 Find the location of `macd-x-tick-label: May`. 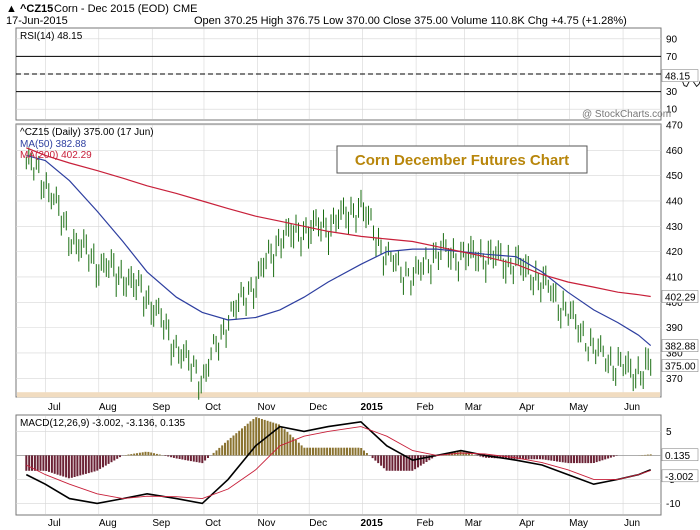

macd-x-tick-label: May is located at coordinates (578, 523).